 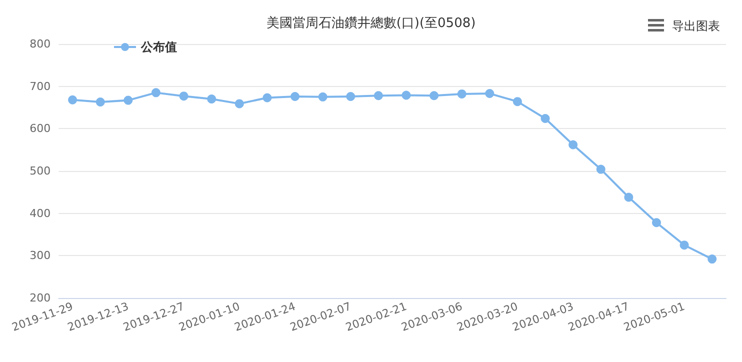 What do you see at coordinates (40, 129) in the screenshot?
I see `y-tick-label: 600` at bounding box center [40, 129].